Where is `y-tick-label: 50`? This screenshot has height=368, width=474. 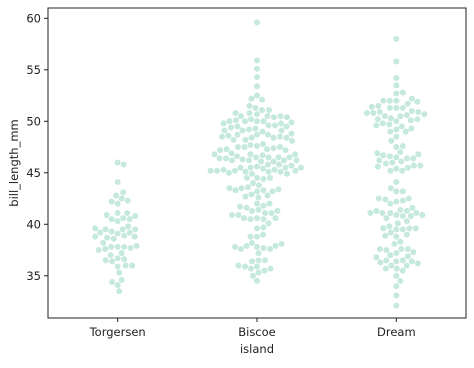
y-tick-label: 50 is located at coordinates (33, 121).